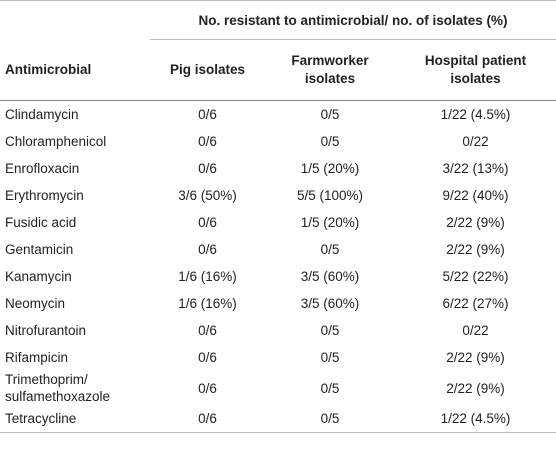  What do you see at coordinates (475, 168) in the screenshot?
I see `resistance-value: 3/22 (13%)` at bounding box center [475, 168].